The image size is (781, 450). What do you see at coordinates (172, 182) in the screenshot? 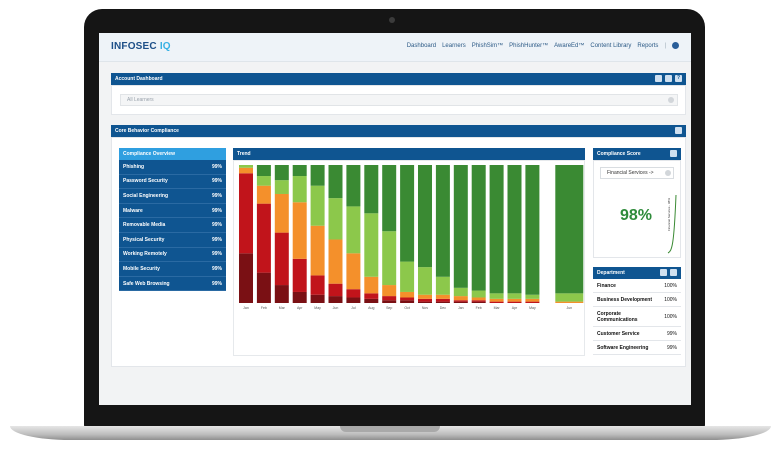
I see `compliance-overview-item: Password Security 99%` at bounding box center [172, 182].